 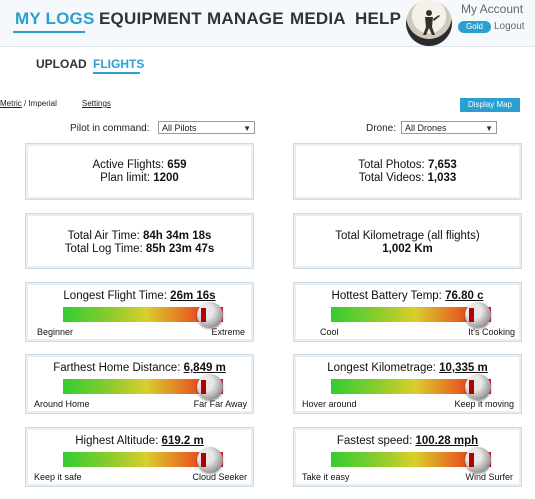 What do you see at coordinates (62, 404) in the screenshot?
I see `gauge-min-label: Around Home` at bounding box center [62, 404].